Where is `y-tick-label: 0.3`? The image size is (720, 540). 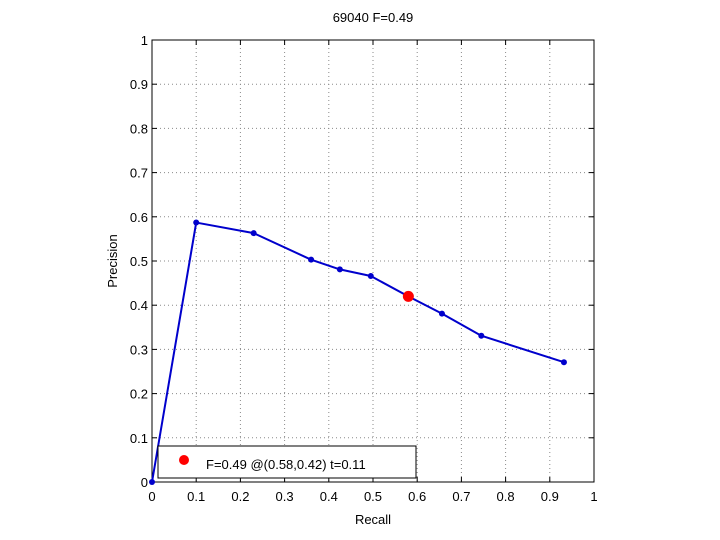
y-tick-label: 0.3 is located at coordinates (139, 349).